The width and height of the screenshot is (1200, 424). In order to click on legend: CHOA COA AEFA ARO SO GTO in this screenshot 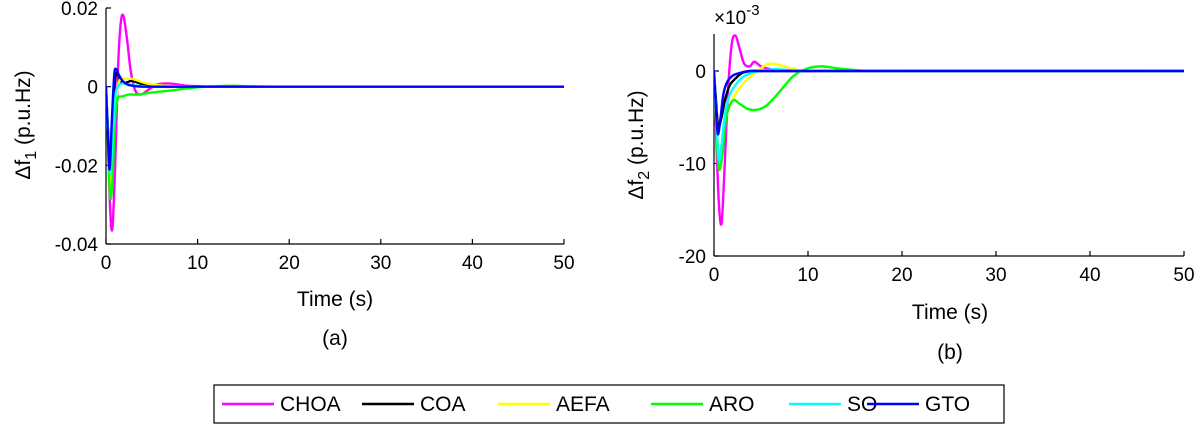, I will do `click(609, 404)`.